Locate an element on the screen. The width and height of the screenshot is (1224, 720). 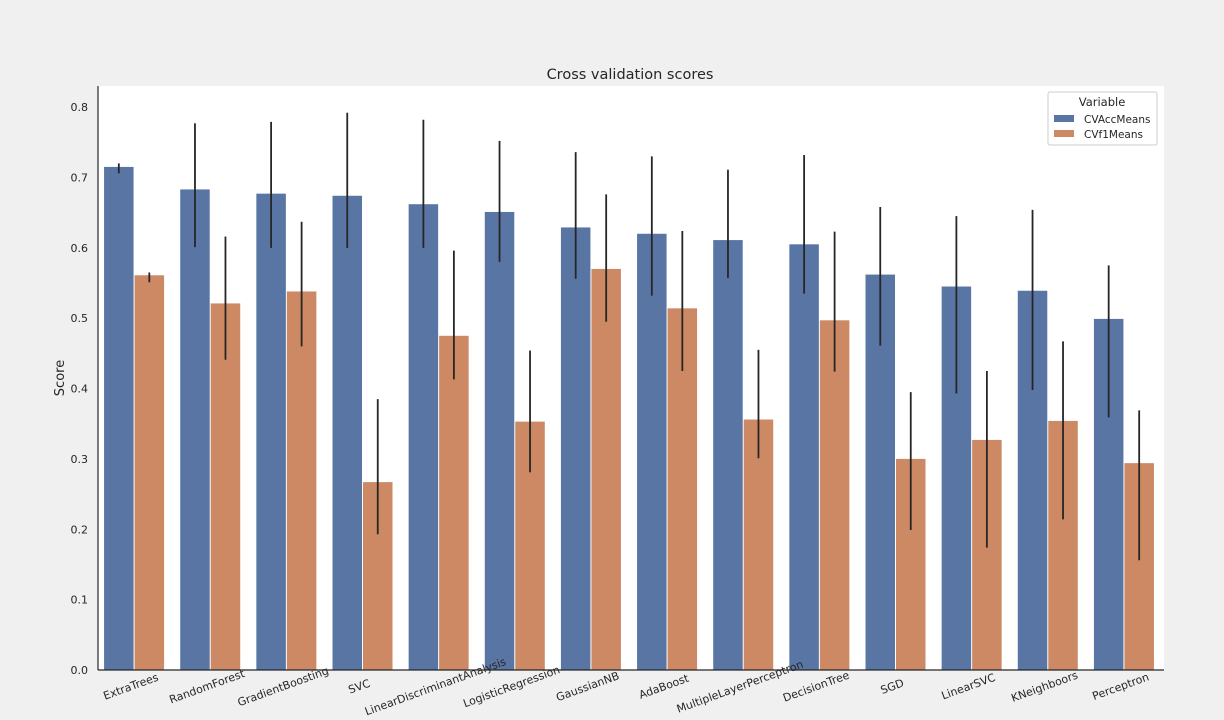
legend-title: Variable is located at coordinates (1102, 102).